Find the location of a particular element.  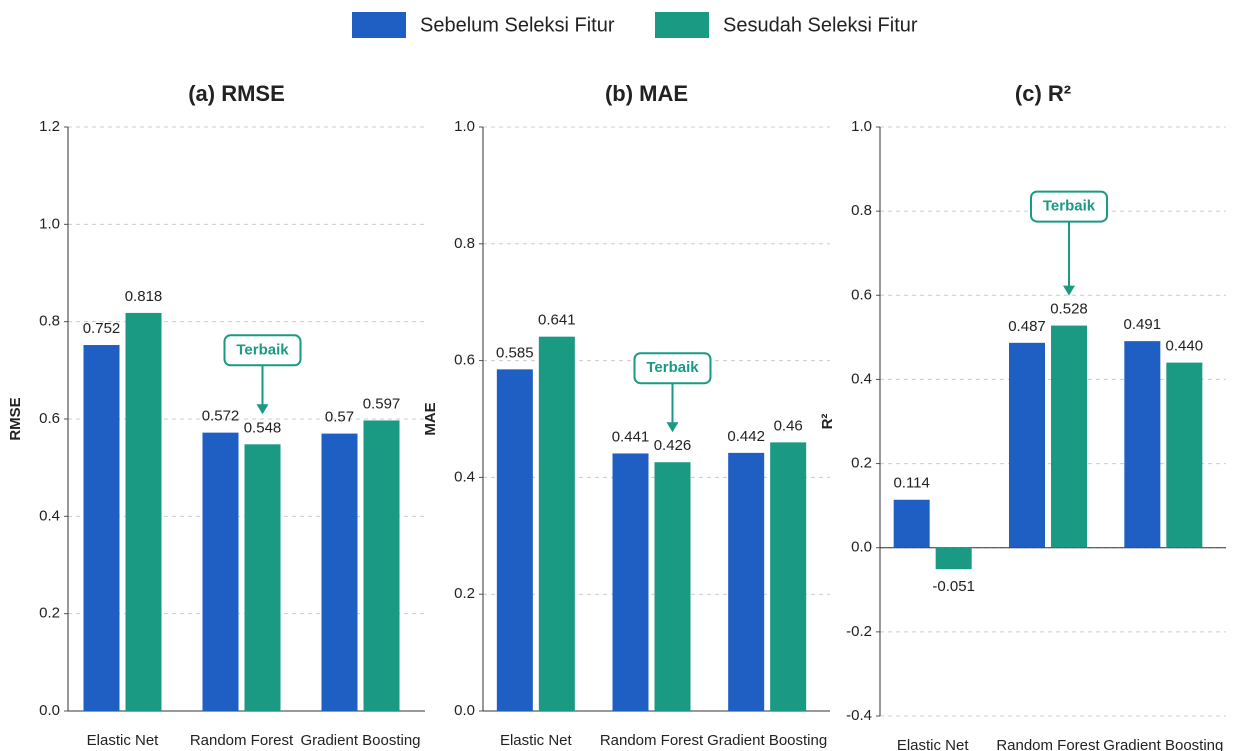

y-axis-label: MAE is located at coordinates (430, 418).